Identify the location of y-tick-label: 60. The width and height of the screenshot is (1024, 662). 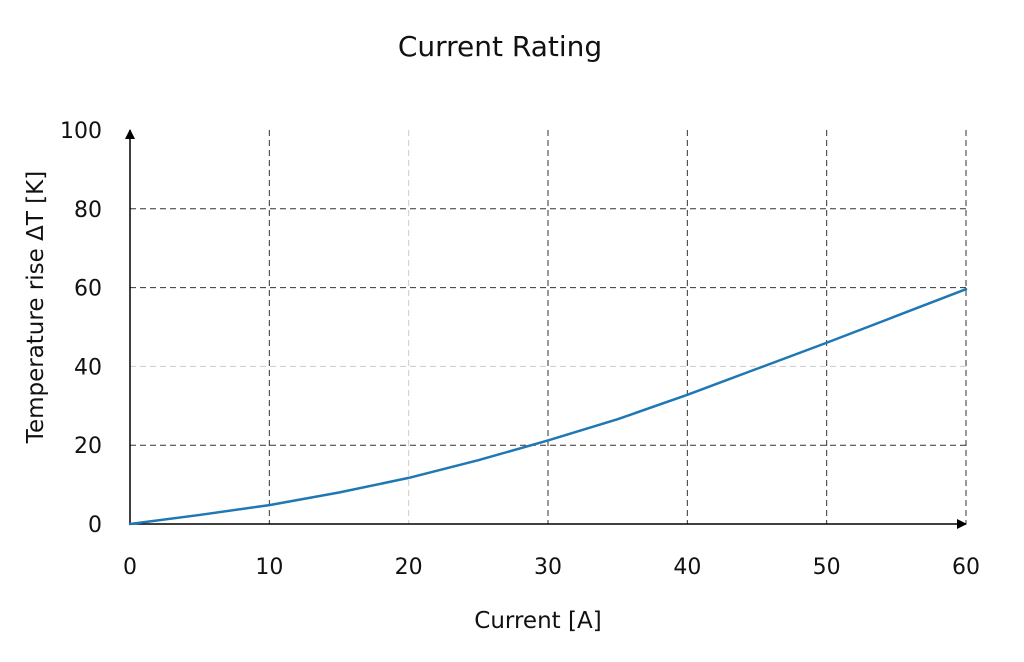
(88, 289).